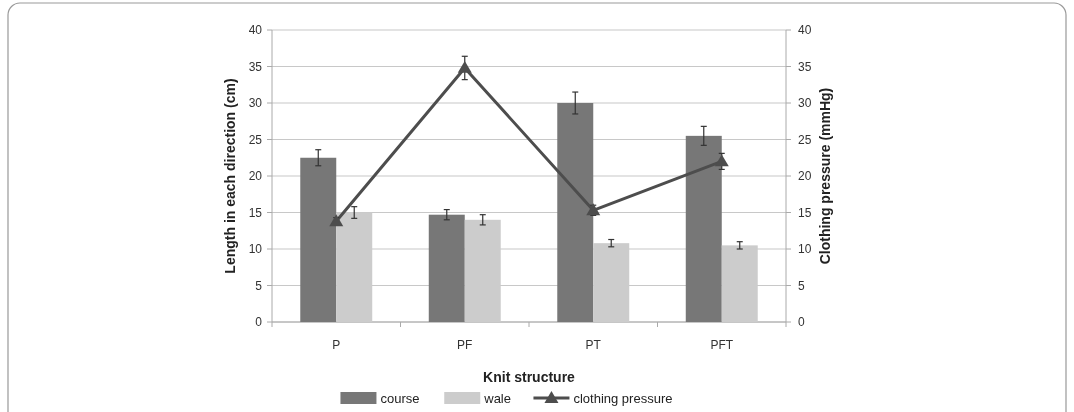  Describe the element at coordinates (805, 139) in the screenshot. I see `y2-tick-label: 25` at that location.